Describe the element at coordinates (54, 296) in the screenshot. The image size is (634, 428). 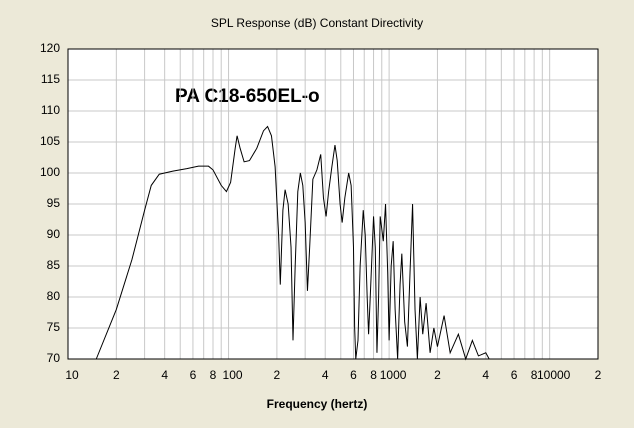
I see `y-tick-label: 80` at that location.